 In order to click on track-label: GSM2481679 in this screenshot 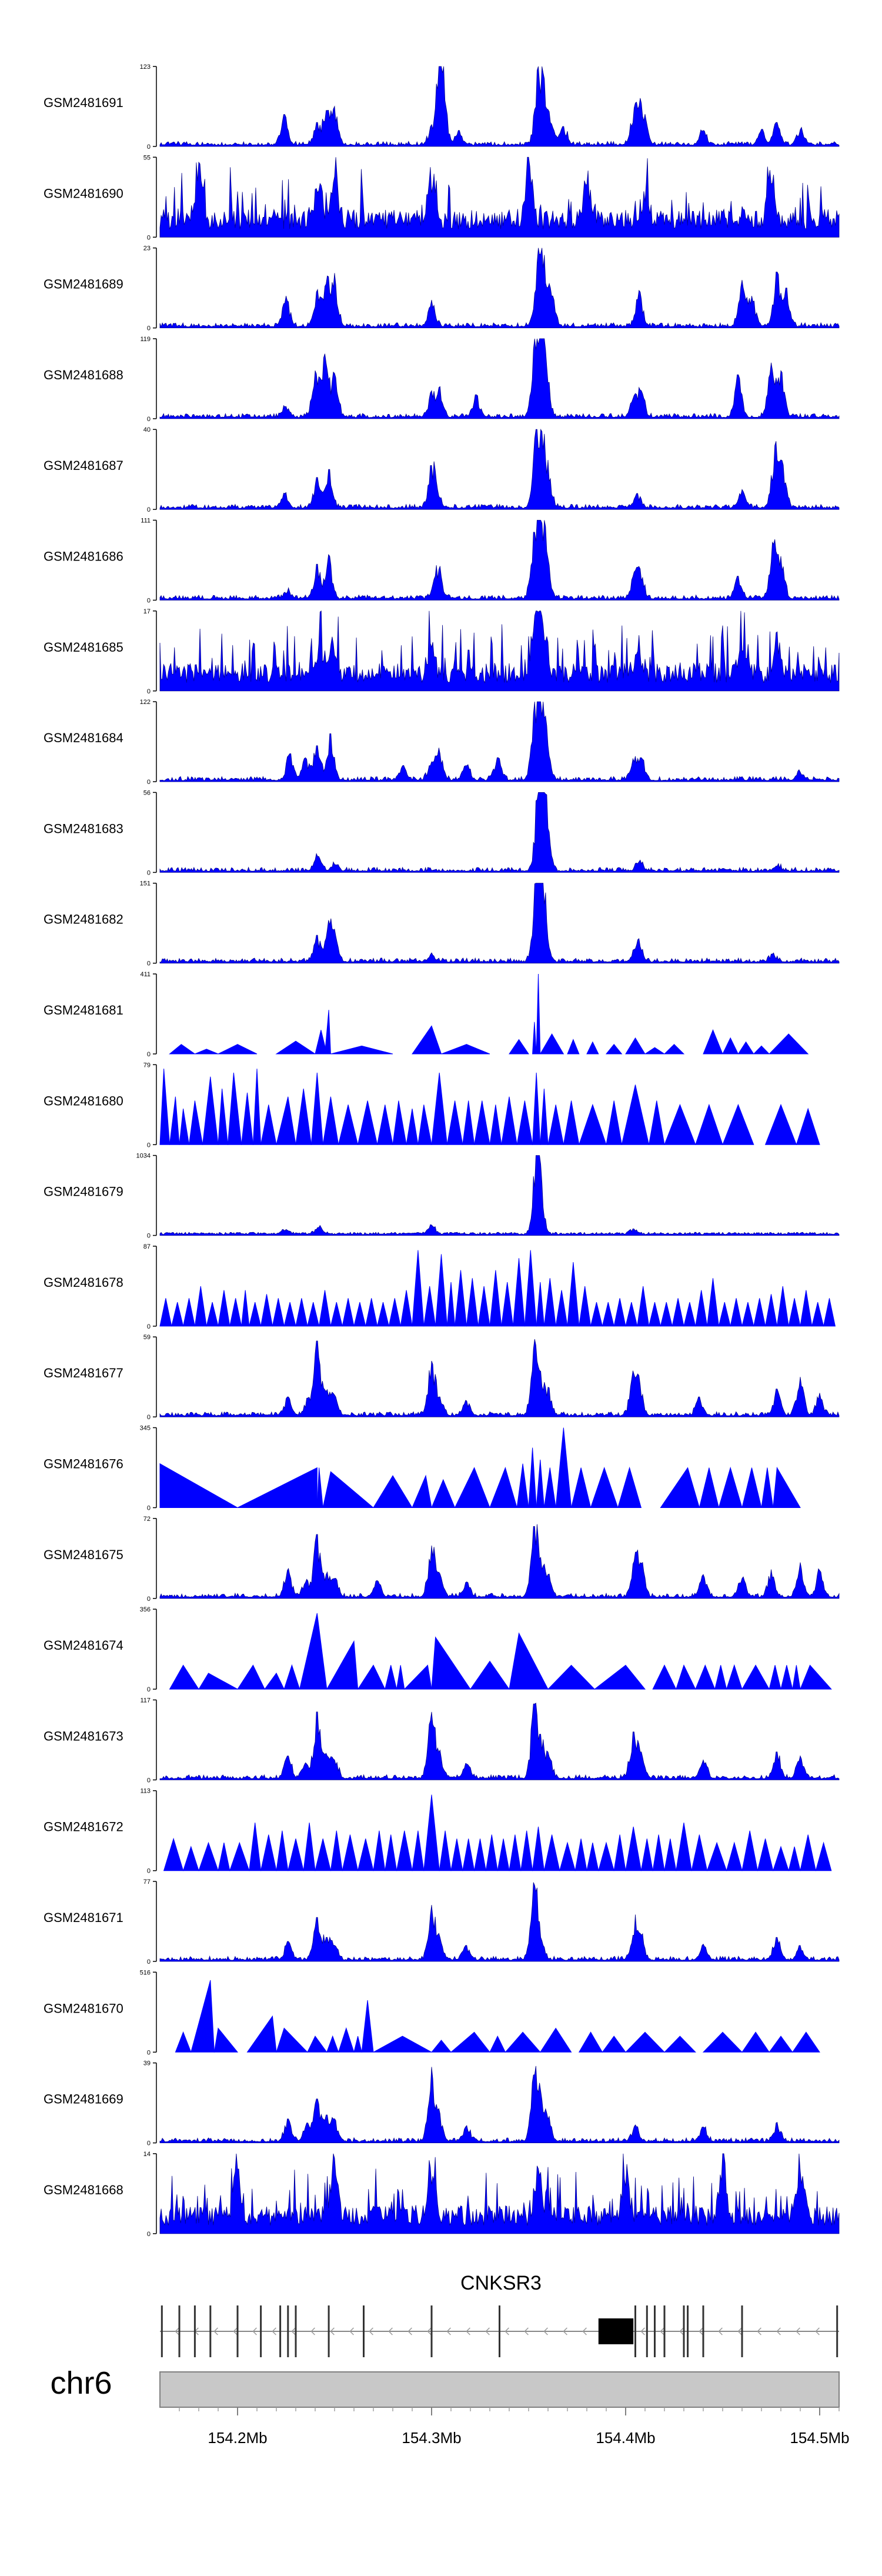, I will do `click(83, 1191)`.